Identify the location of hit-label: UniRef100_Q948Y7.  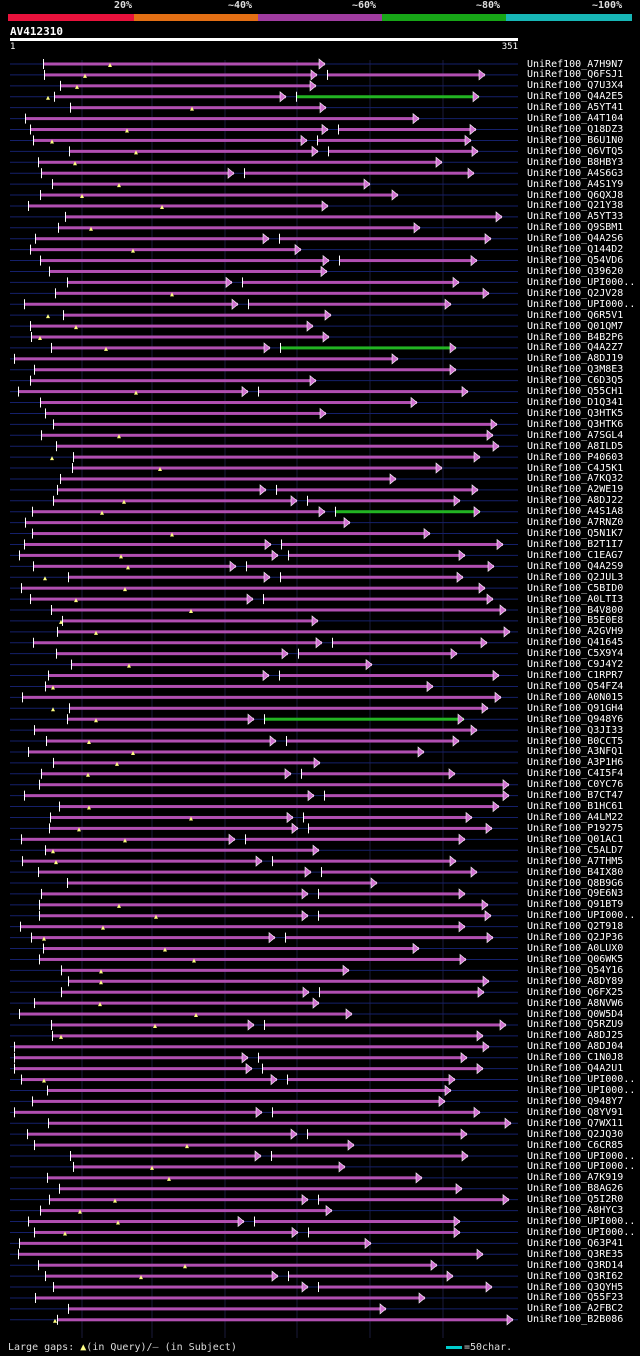
(575, 1101).